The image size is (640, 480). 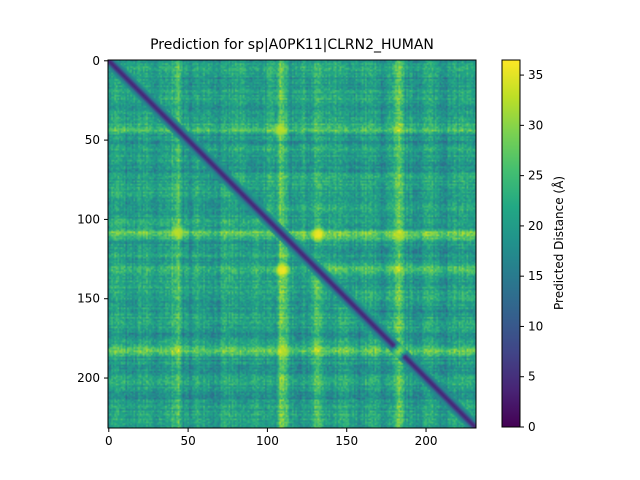 I want to click on colorbar: 0 5 10 15 20 25 30 35 Predicted Distance (Å), so click(x=534, y=247).